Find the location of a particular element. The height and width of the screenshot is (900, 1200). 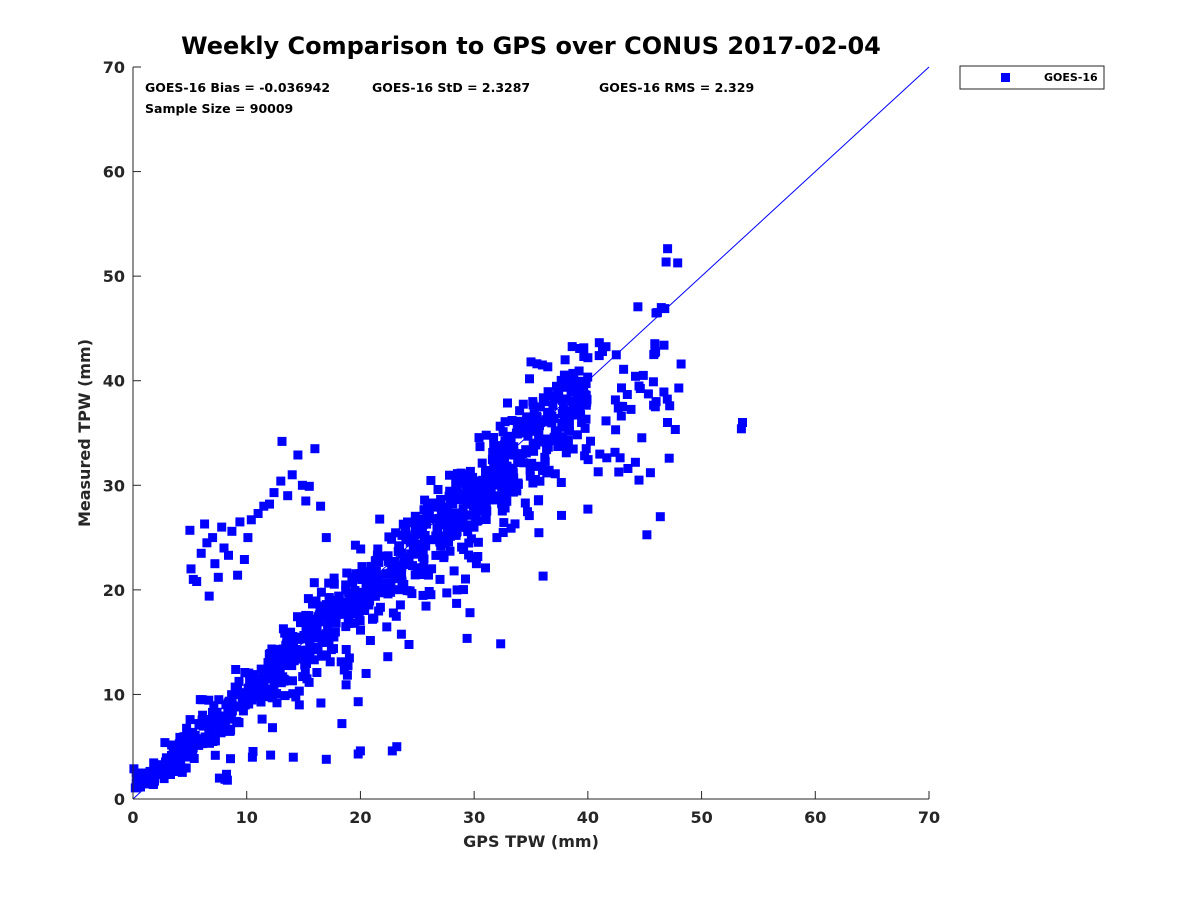

y-tick-label: 0 is located at coordinates (119, 799).